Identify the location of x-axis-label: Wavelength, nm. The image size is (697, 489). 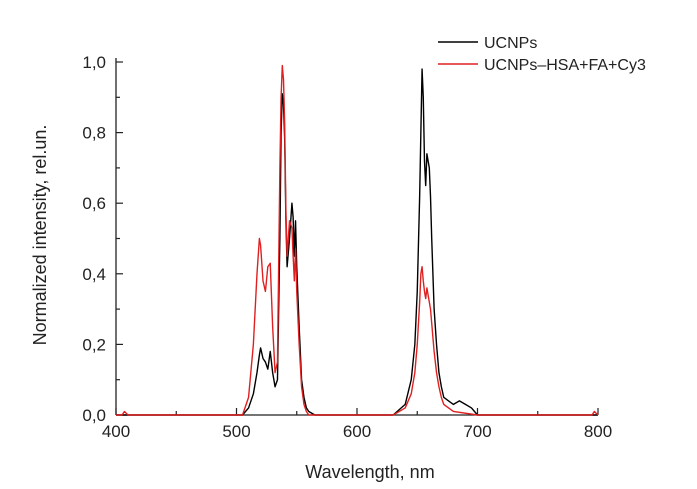
(369, 472).